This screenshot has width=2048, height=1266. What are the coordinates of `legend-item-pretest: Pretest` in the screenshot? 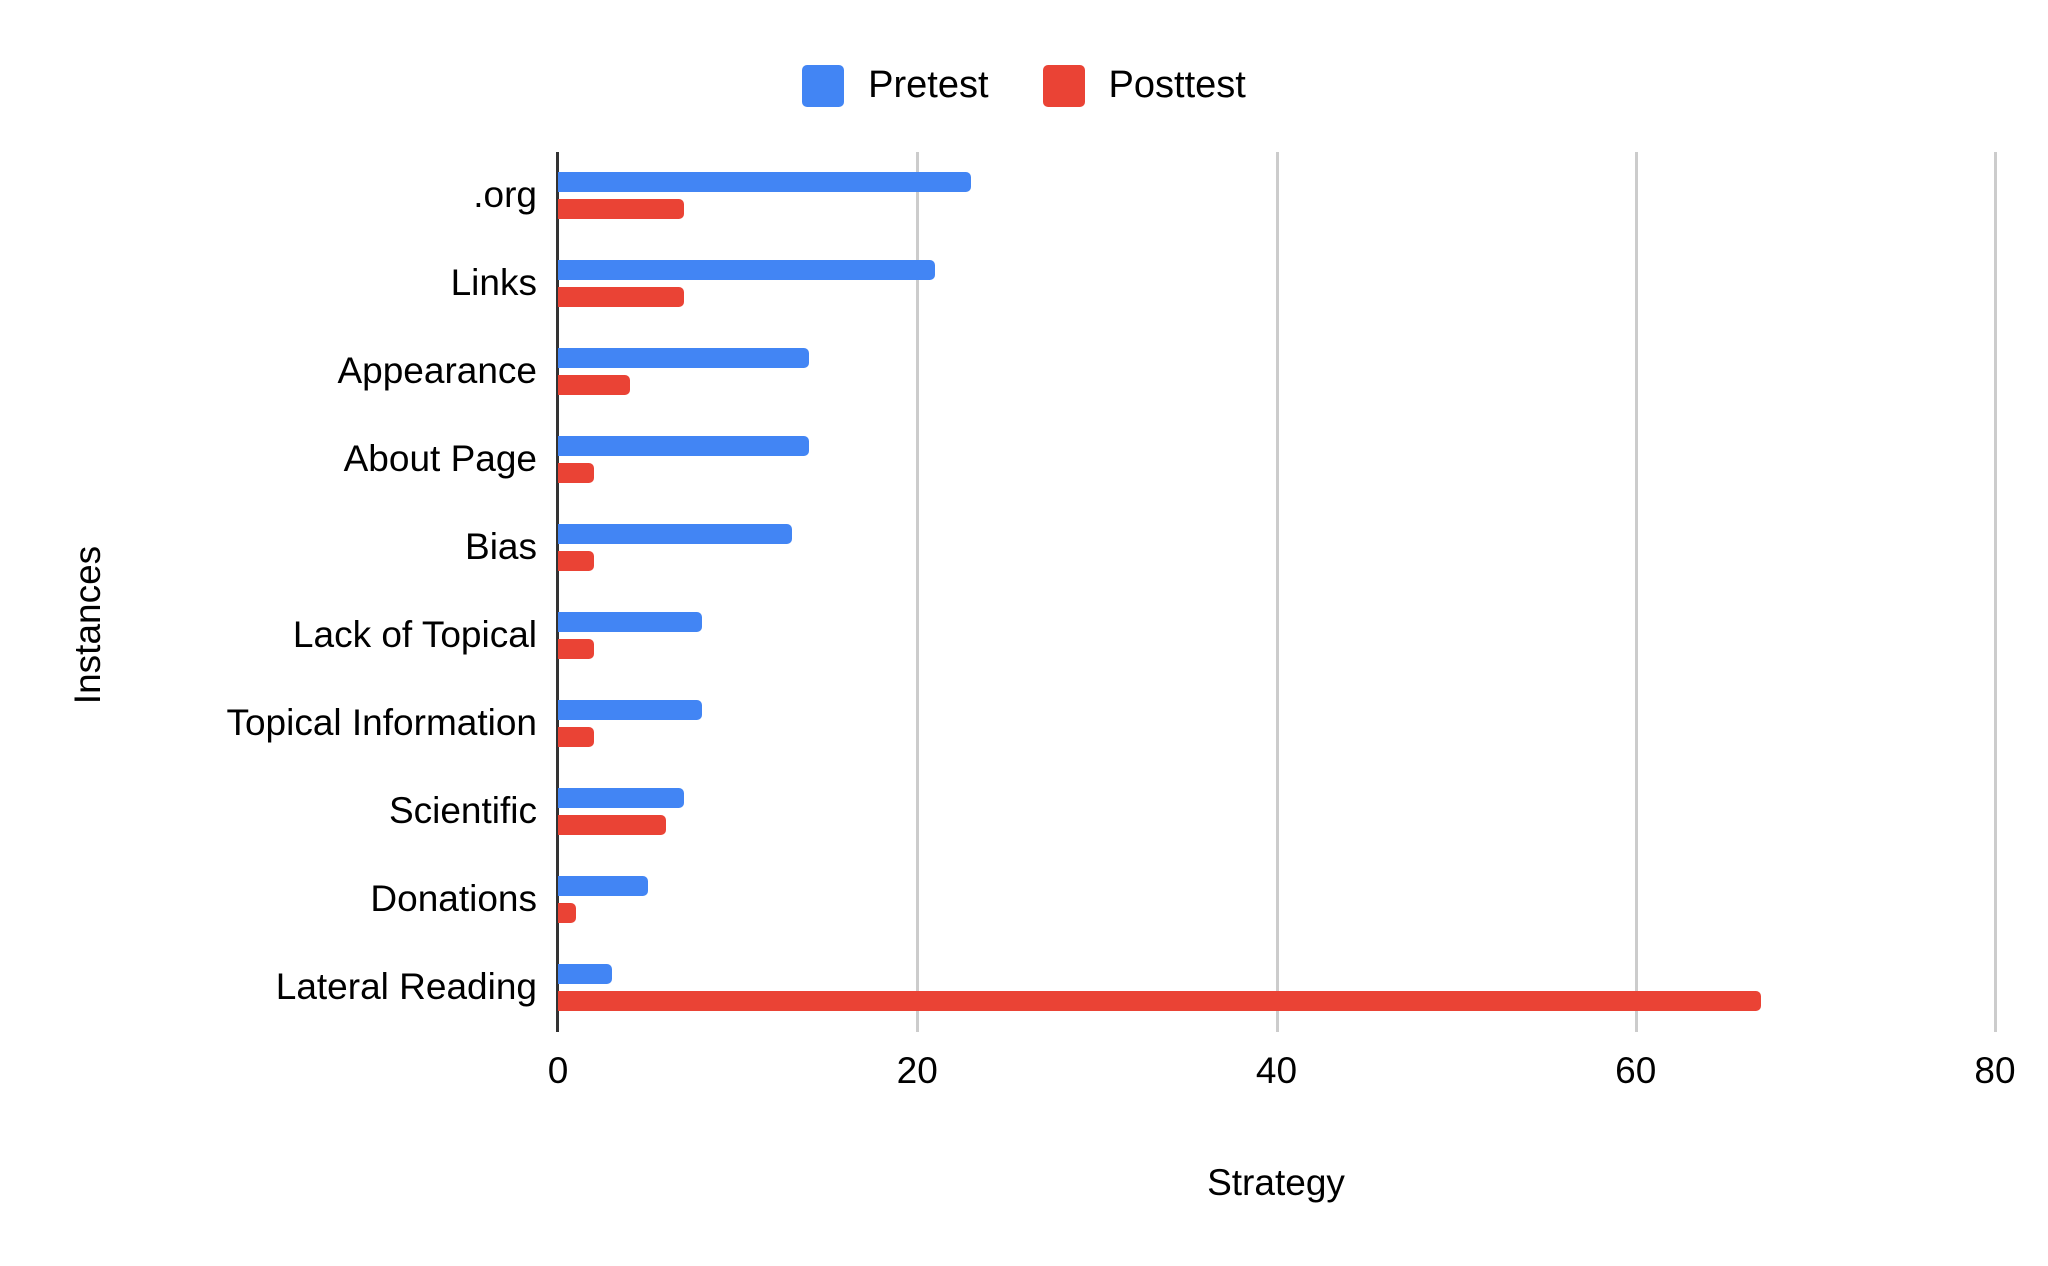 It's located at (895, 85).